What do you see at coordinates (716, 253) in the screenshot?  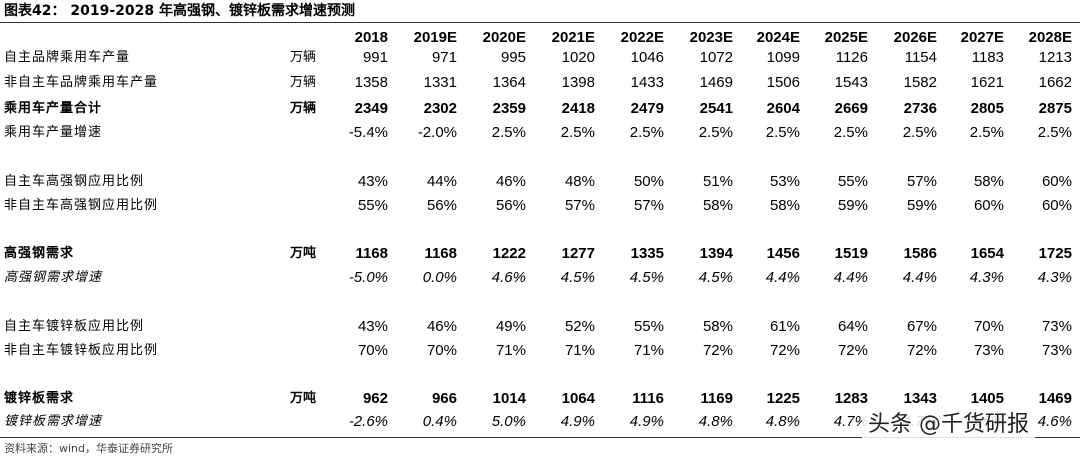 I see `table-cell: 1394` at bounding box center [716, 253].